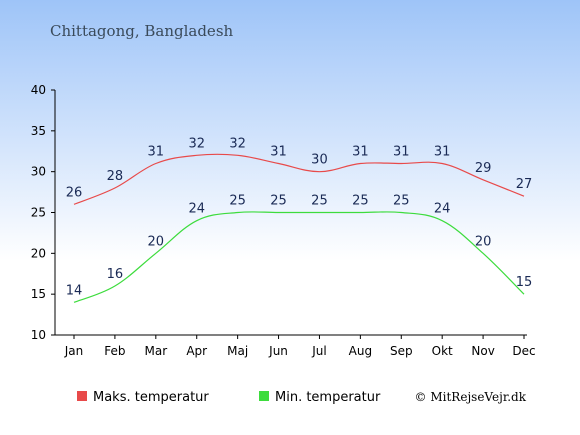  I want to click on max-temperature-line, so click(299, 179).